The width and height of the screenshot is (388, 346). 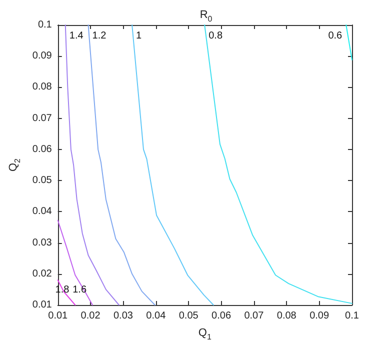 I want to click on x-tick-label: 0.05, so click(x=188, y=316).